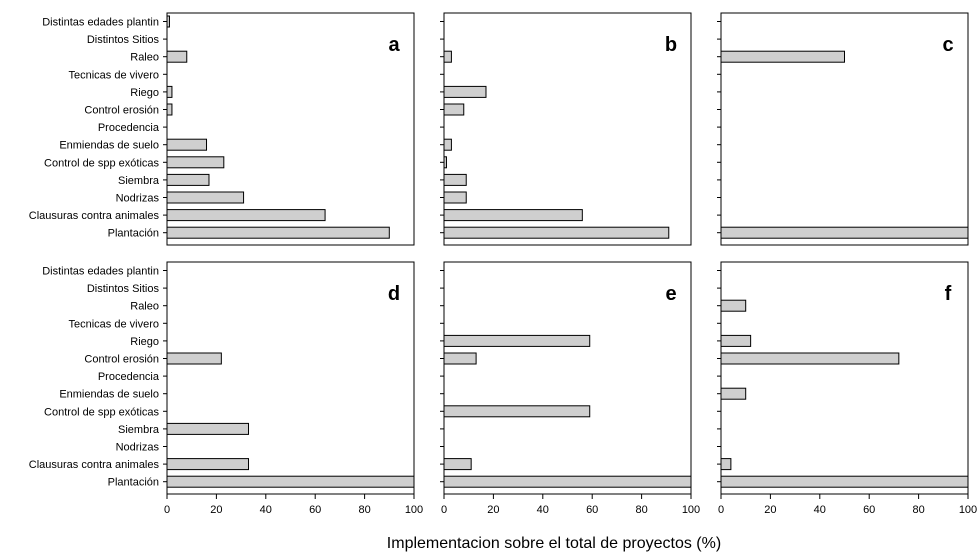 Image resolution: width=980 pixels, height=555 pixels. Describe the element at coordinates (670, 294) in the screenshot. I see `panel-letter: e` at that location.